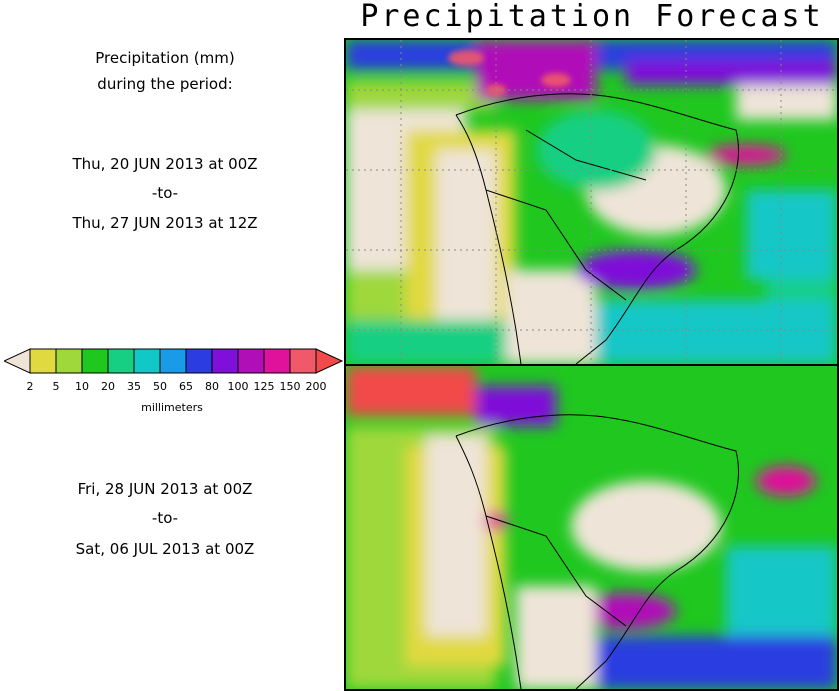 This screenshot has height=691, width=839. I want to click on period2-end: Sat, 06 JUL 2013 at 00Z, so click(165, 549).